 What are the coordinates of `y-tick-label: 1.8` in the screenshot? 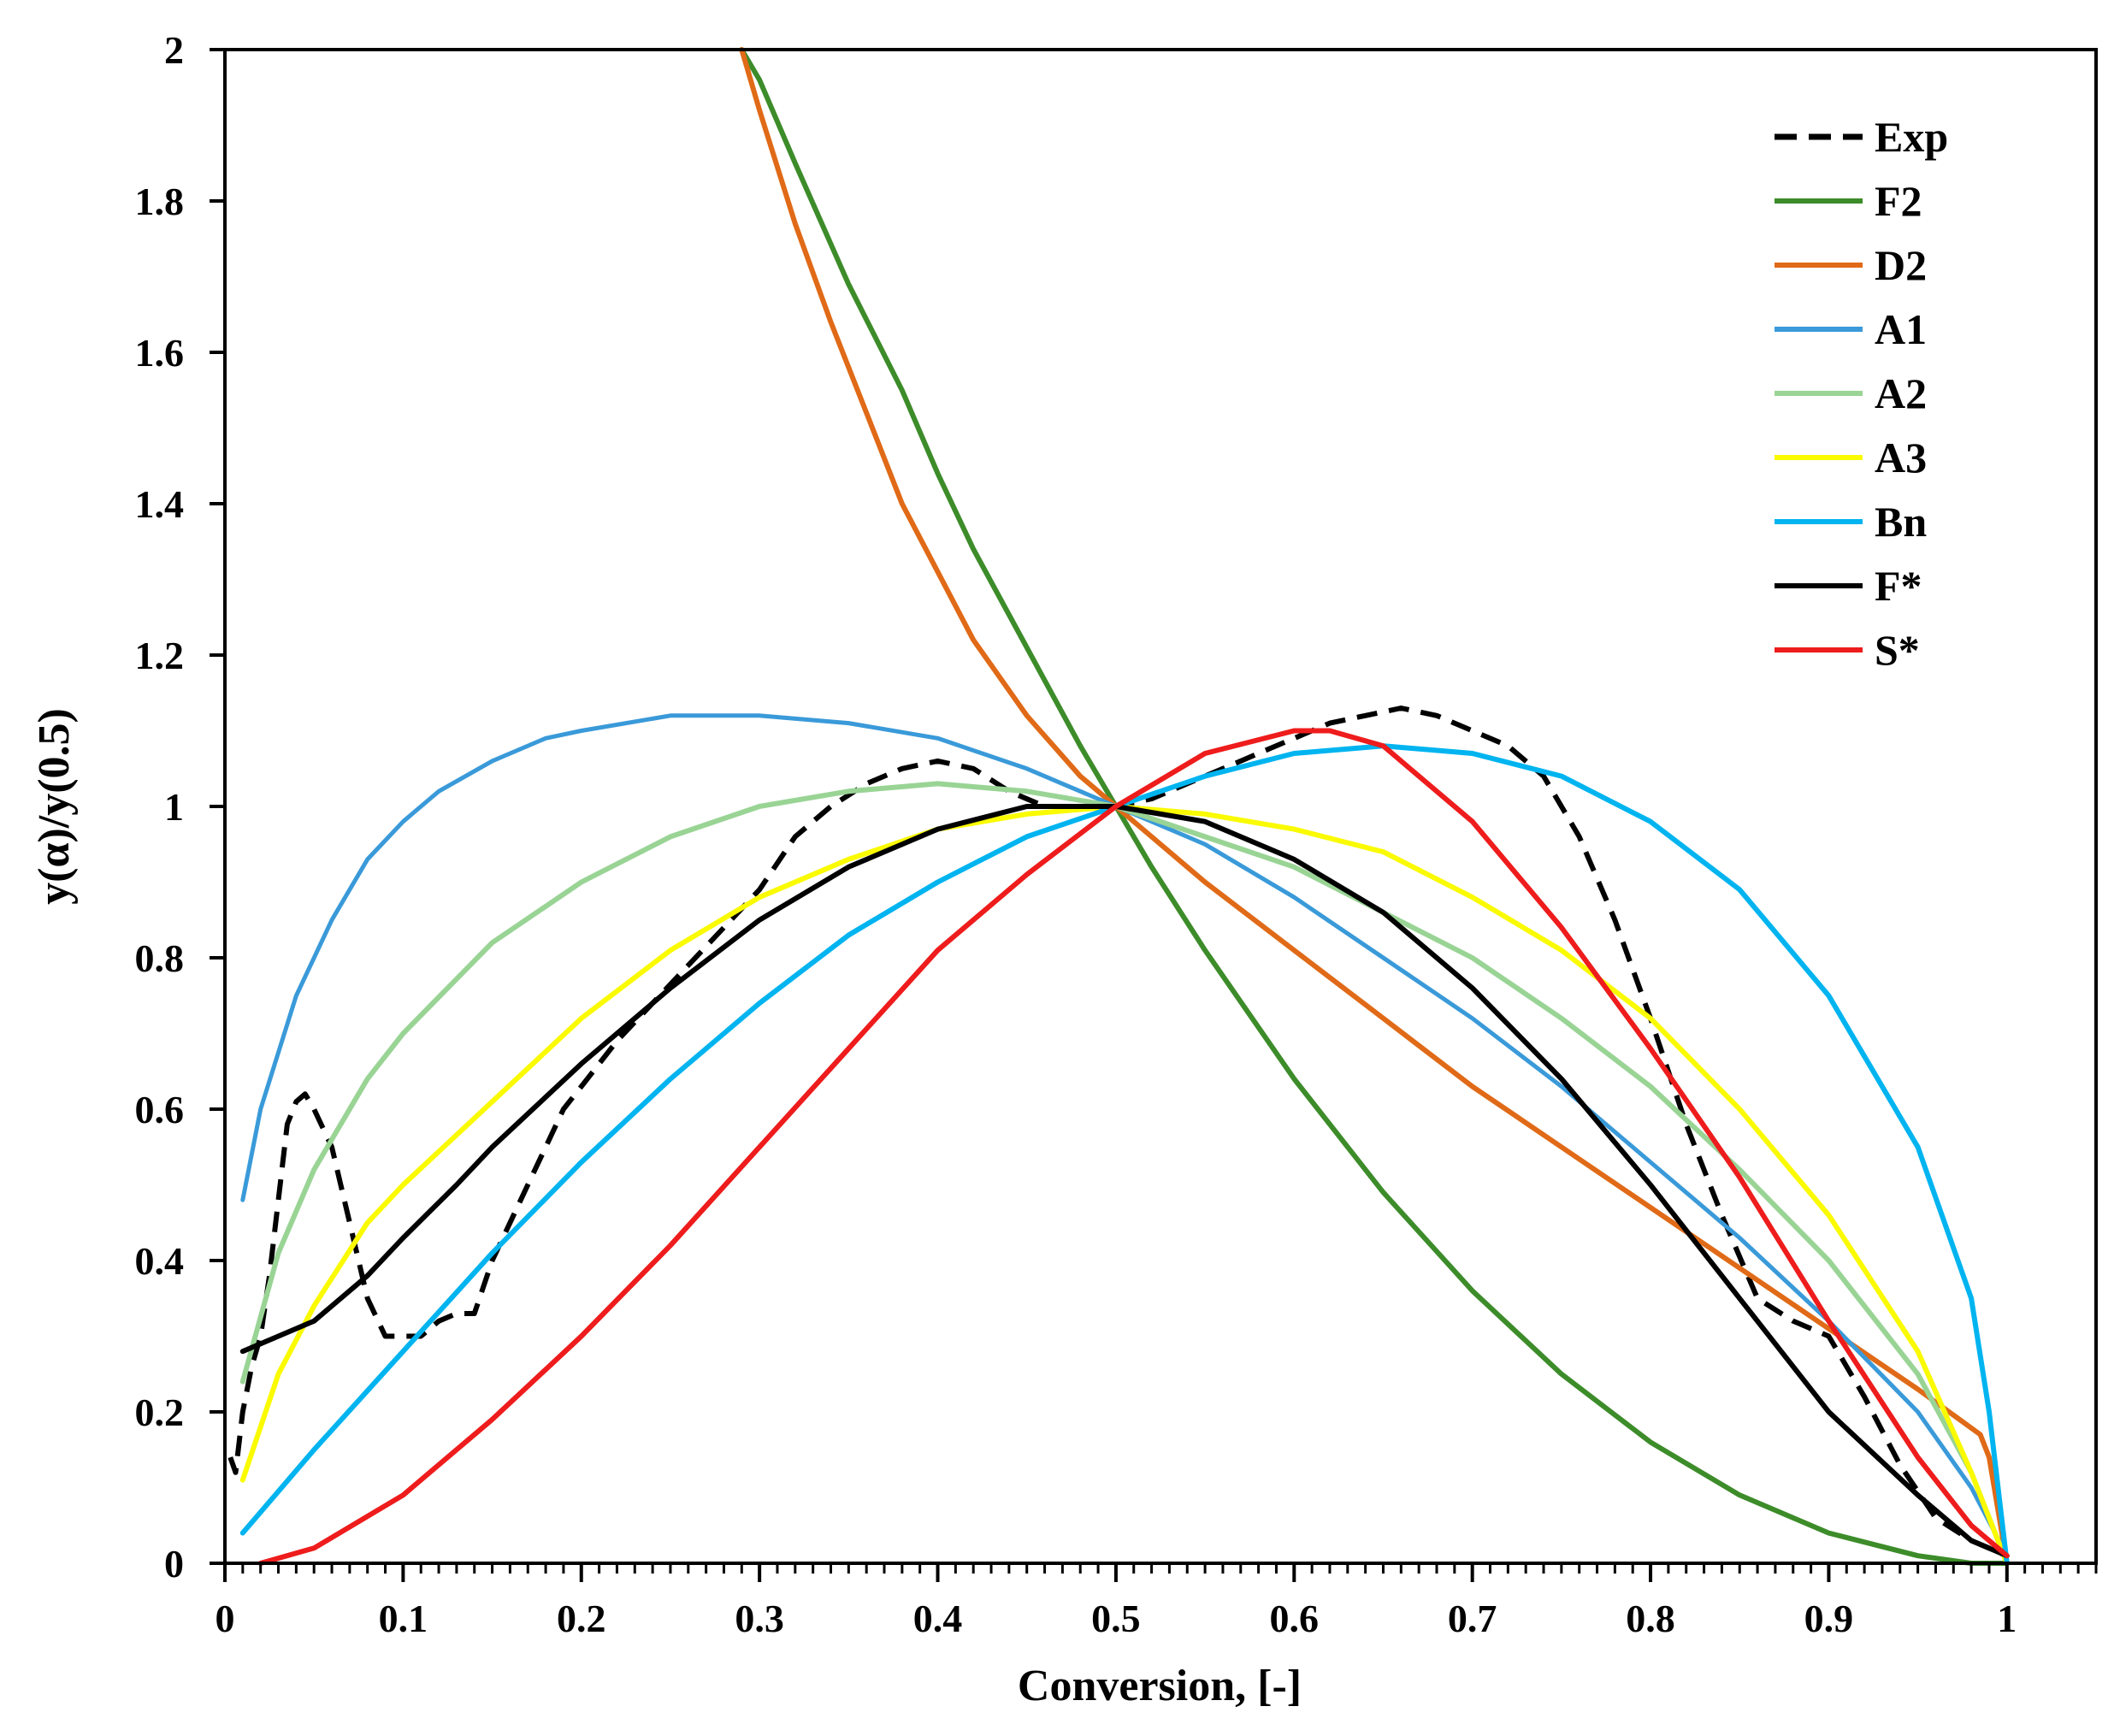 It's located at (160, 202).